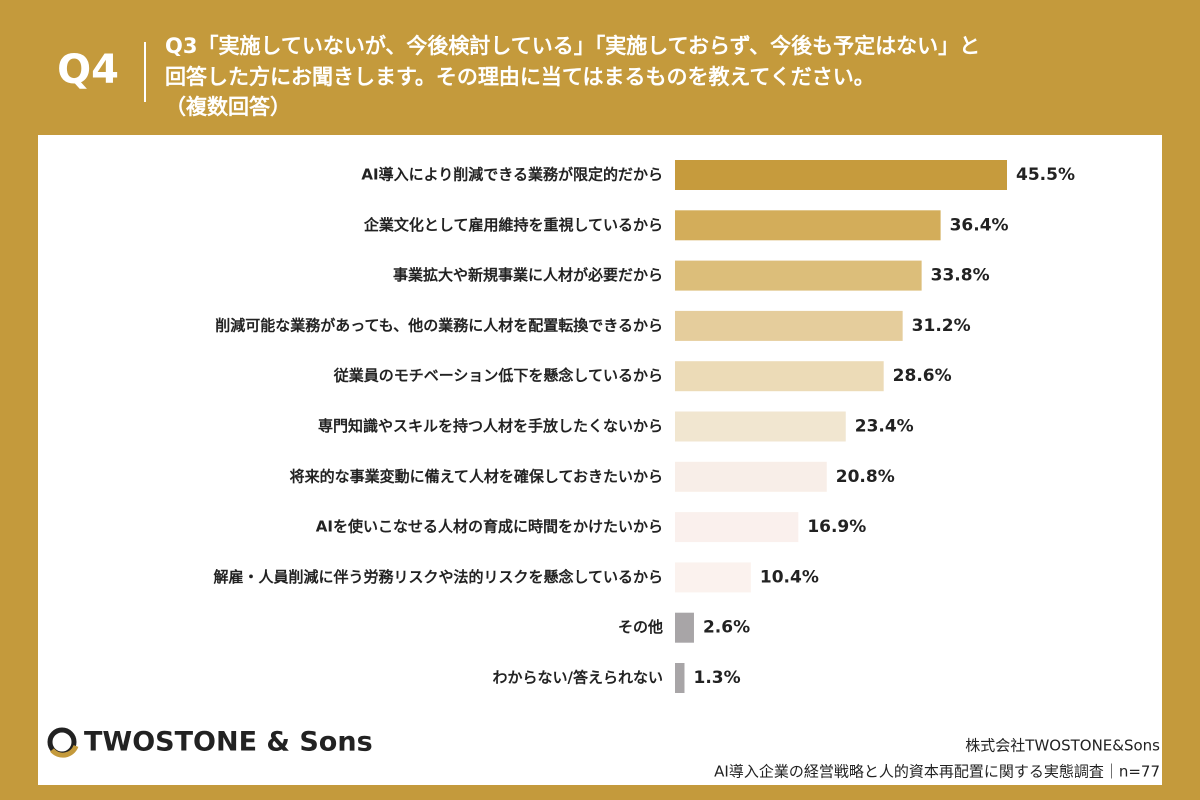 This screenshot has height=800, width=1200. What do you see at coordinates (520, 77) in the screenshot?
I see `title-line: 回答した方にお聞きします。その理由に当てはまるものを教えてください。` at bounding box center [520, 77].